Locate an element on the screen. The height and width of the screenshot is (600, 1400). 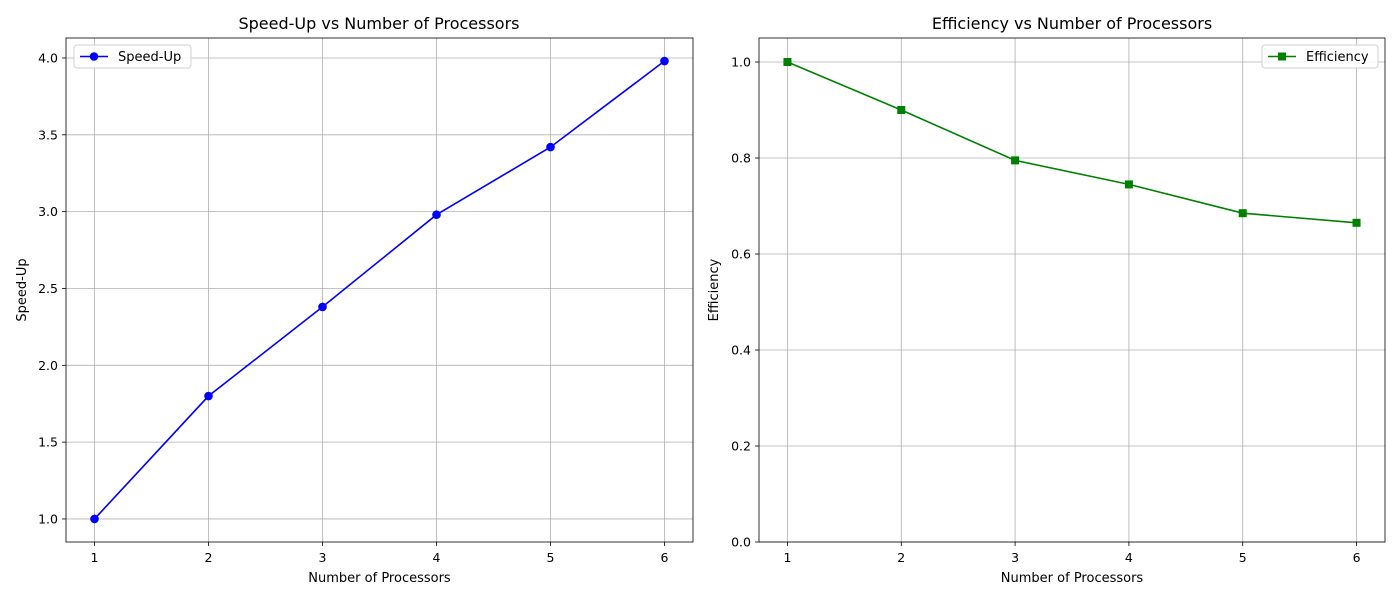
y-axis-label: Speed-Up is located at coordinates (22, 289).